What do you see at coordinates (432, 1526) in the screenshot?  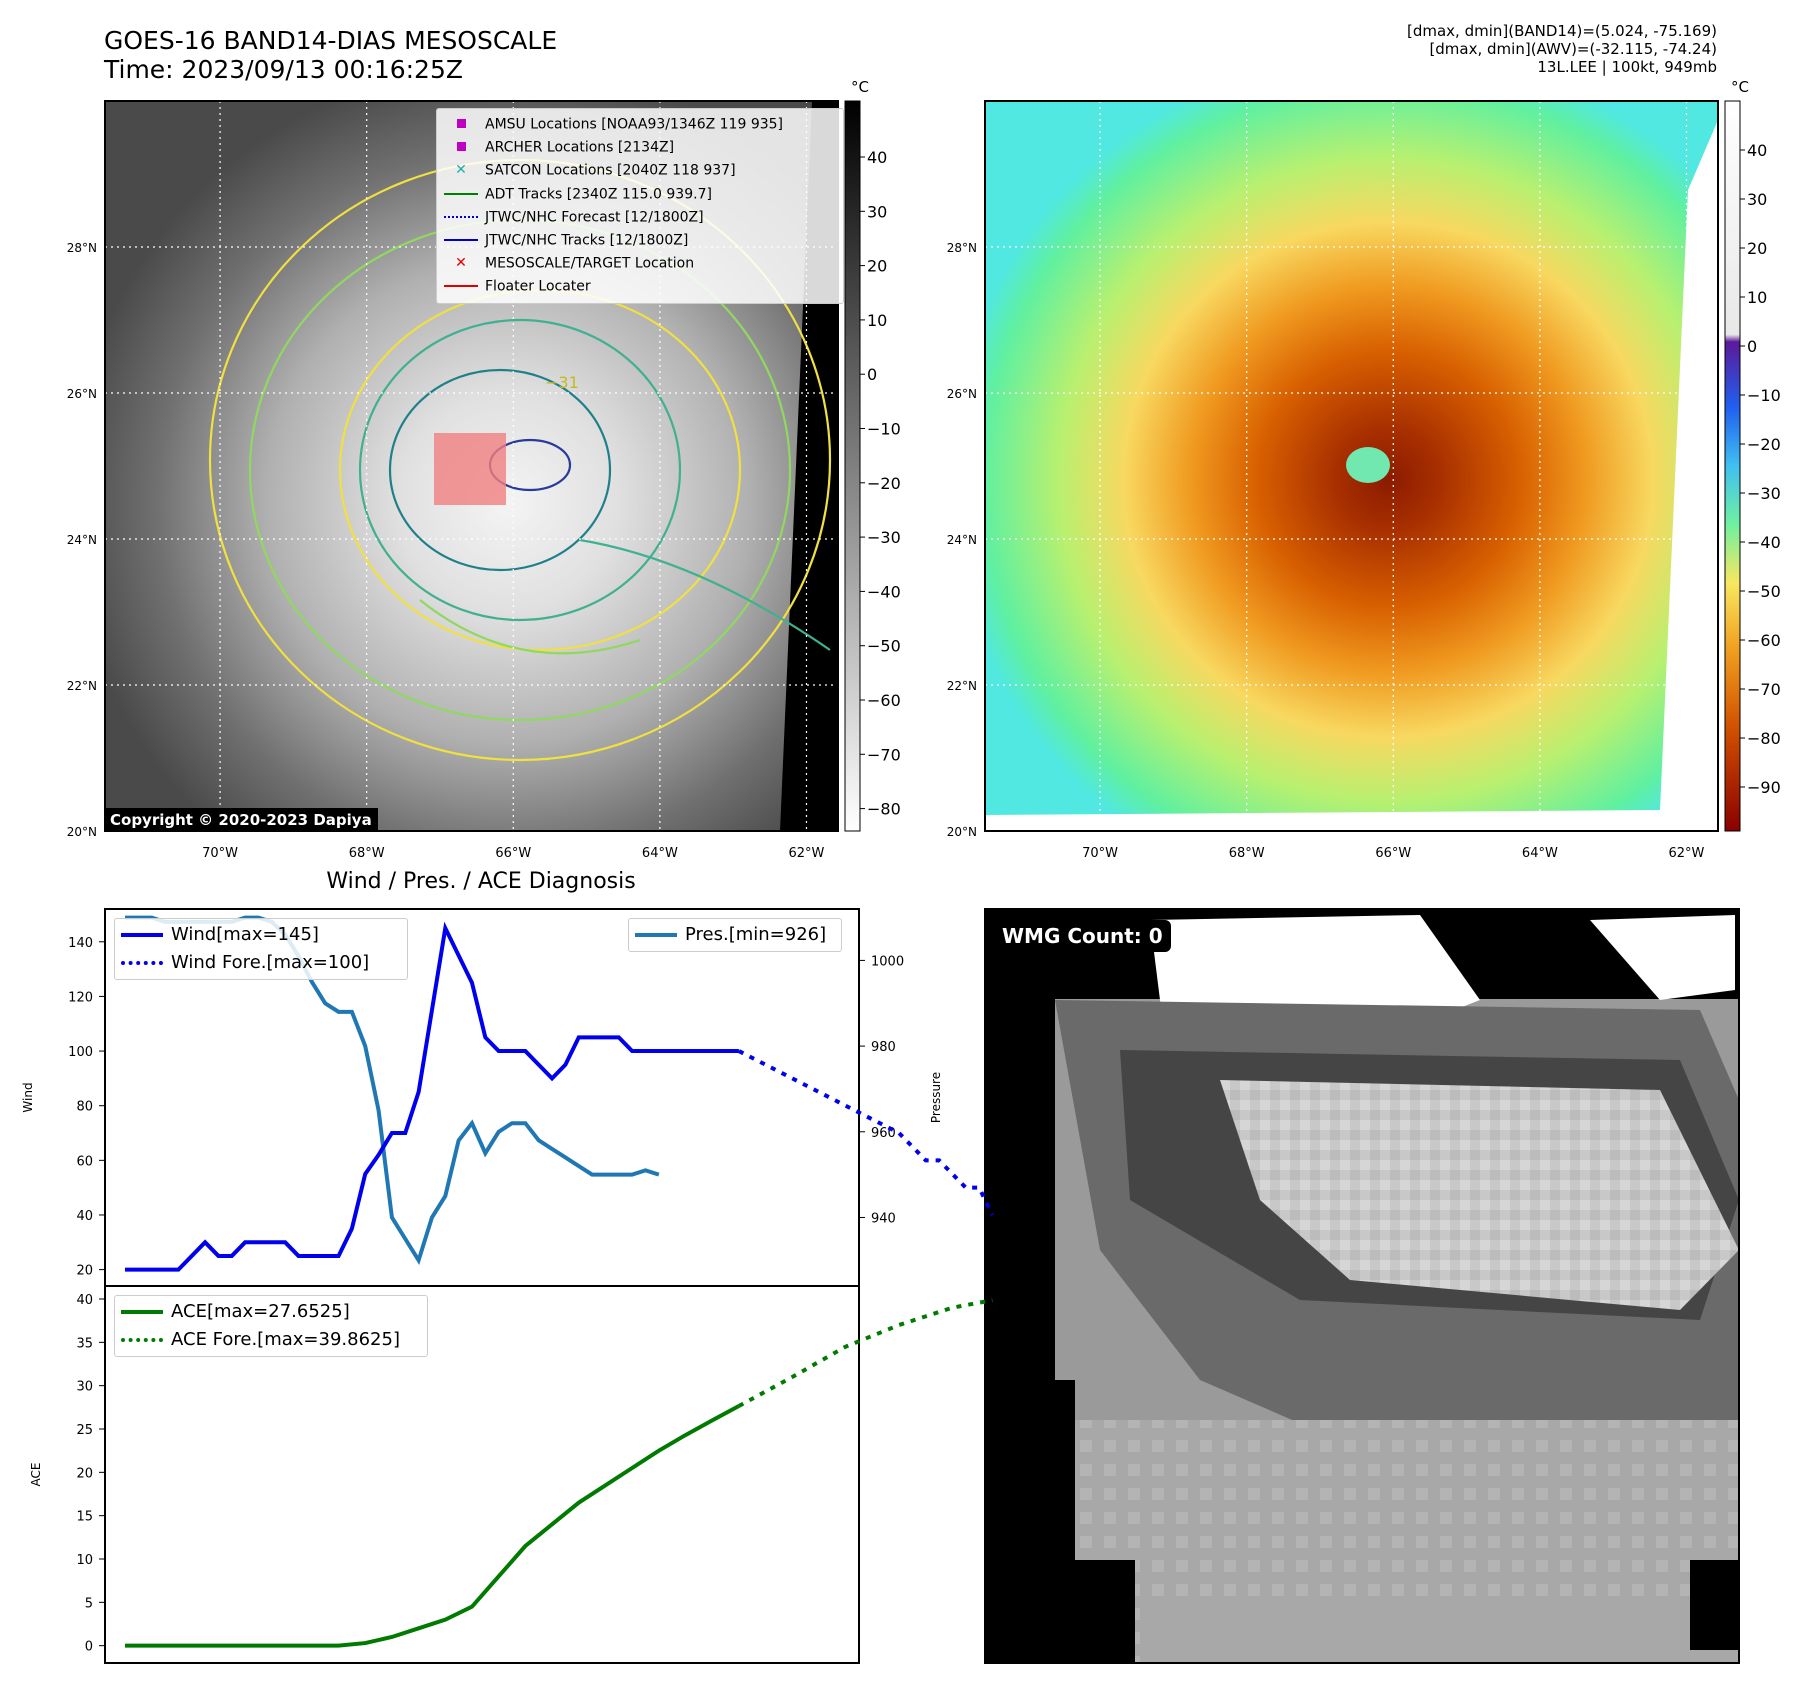 I see `ace-line` at bounding box center [432, 1526].